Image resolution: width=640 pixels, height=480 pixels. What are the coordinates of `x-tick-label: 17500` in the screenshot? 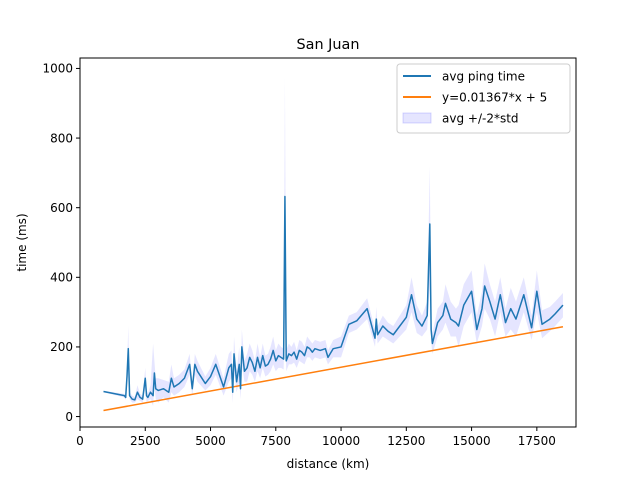 It's located at (537, 441).